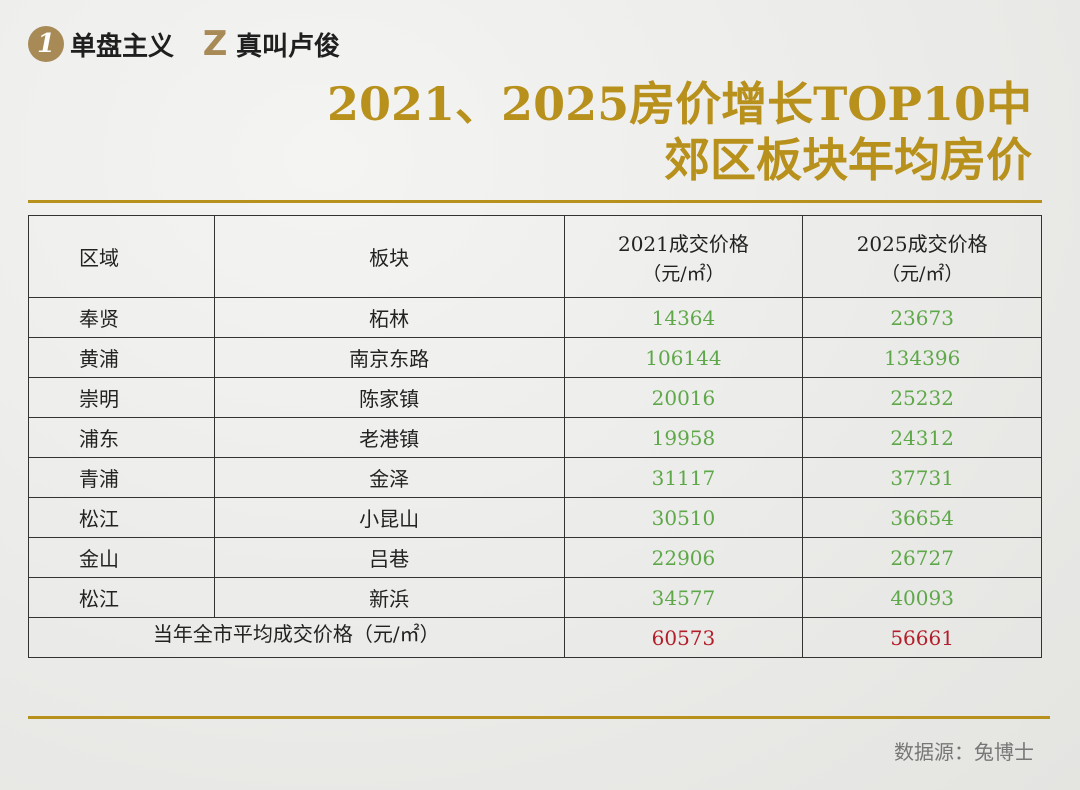 This screenshot has width=1080, height=790. What do you see at coordinates (683, 357) in the screenshot?
I see `cell-price-2021: 106144` at bounding box center [683, 357].